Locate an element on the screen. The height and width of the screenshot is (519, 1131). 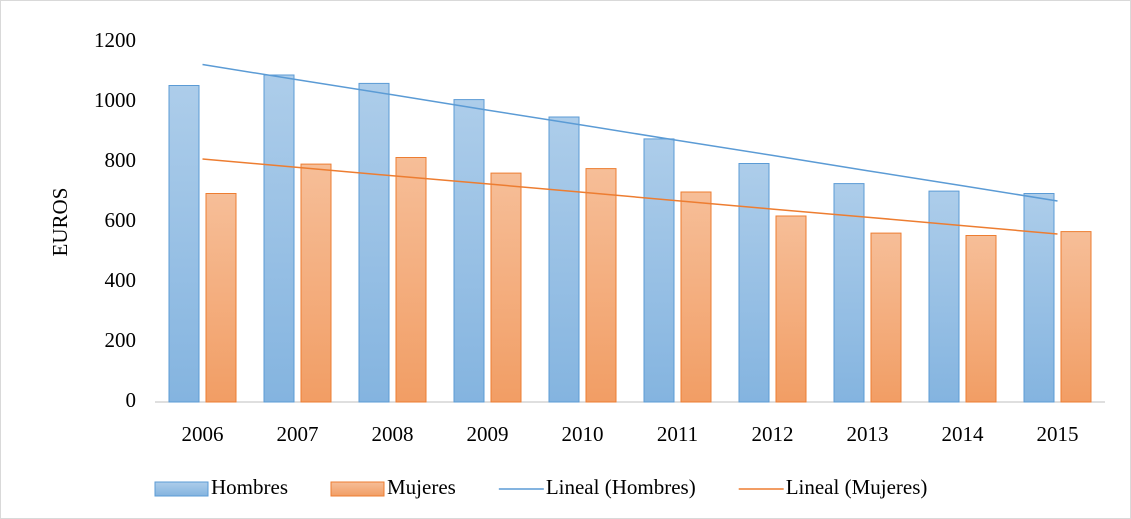
legend-label: Hombres is located at coordinates (249, 487).